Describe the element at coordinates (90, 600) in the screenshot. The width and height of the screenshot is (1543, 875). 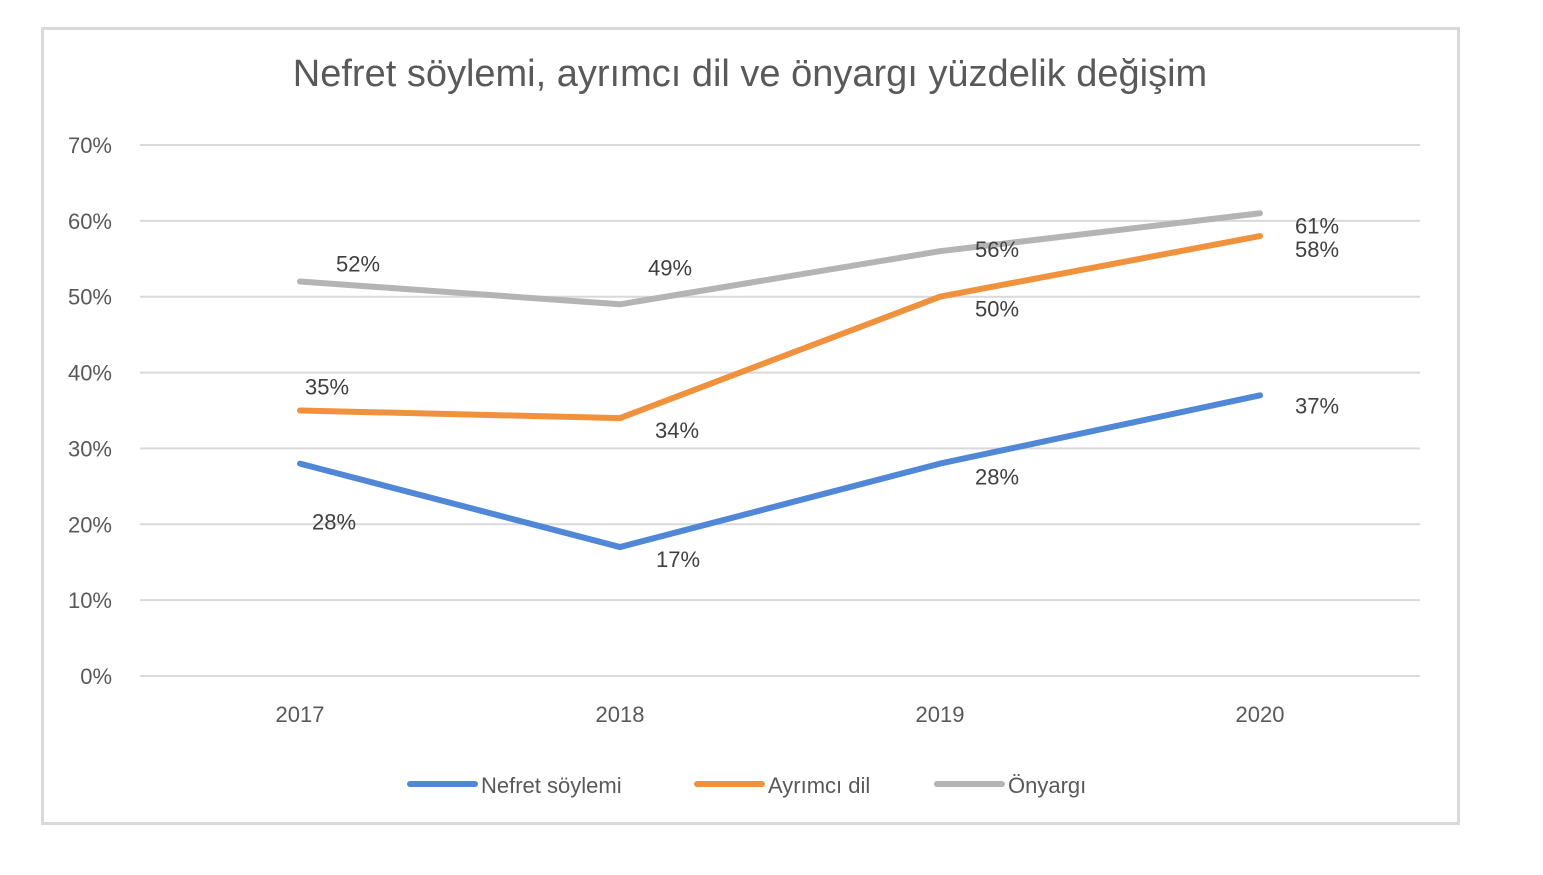
I see `y-tick-label: 10%` at that location.